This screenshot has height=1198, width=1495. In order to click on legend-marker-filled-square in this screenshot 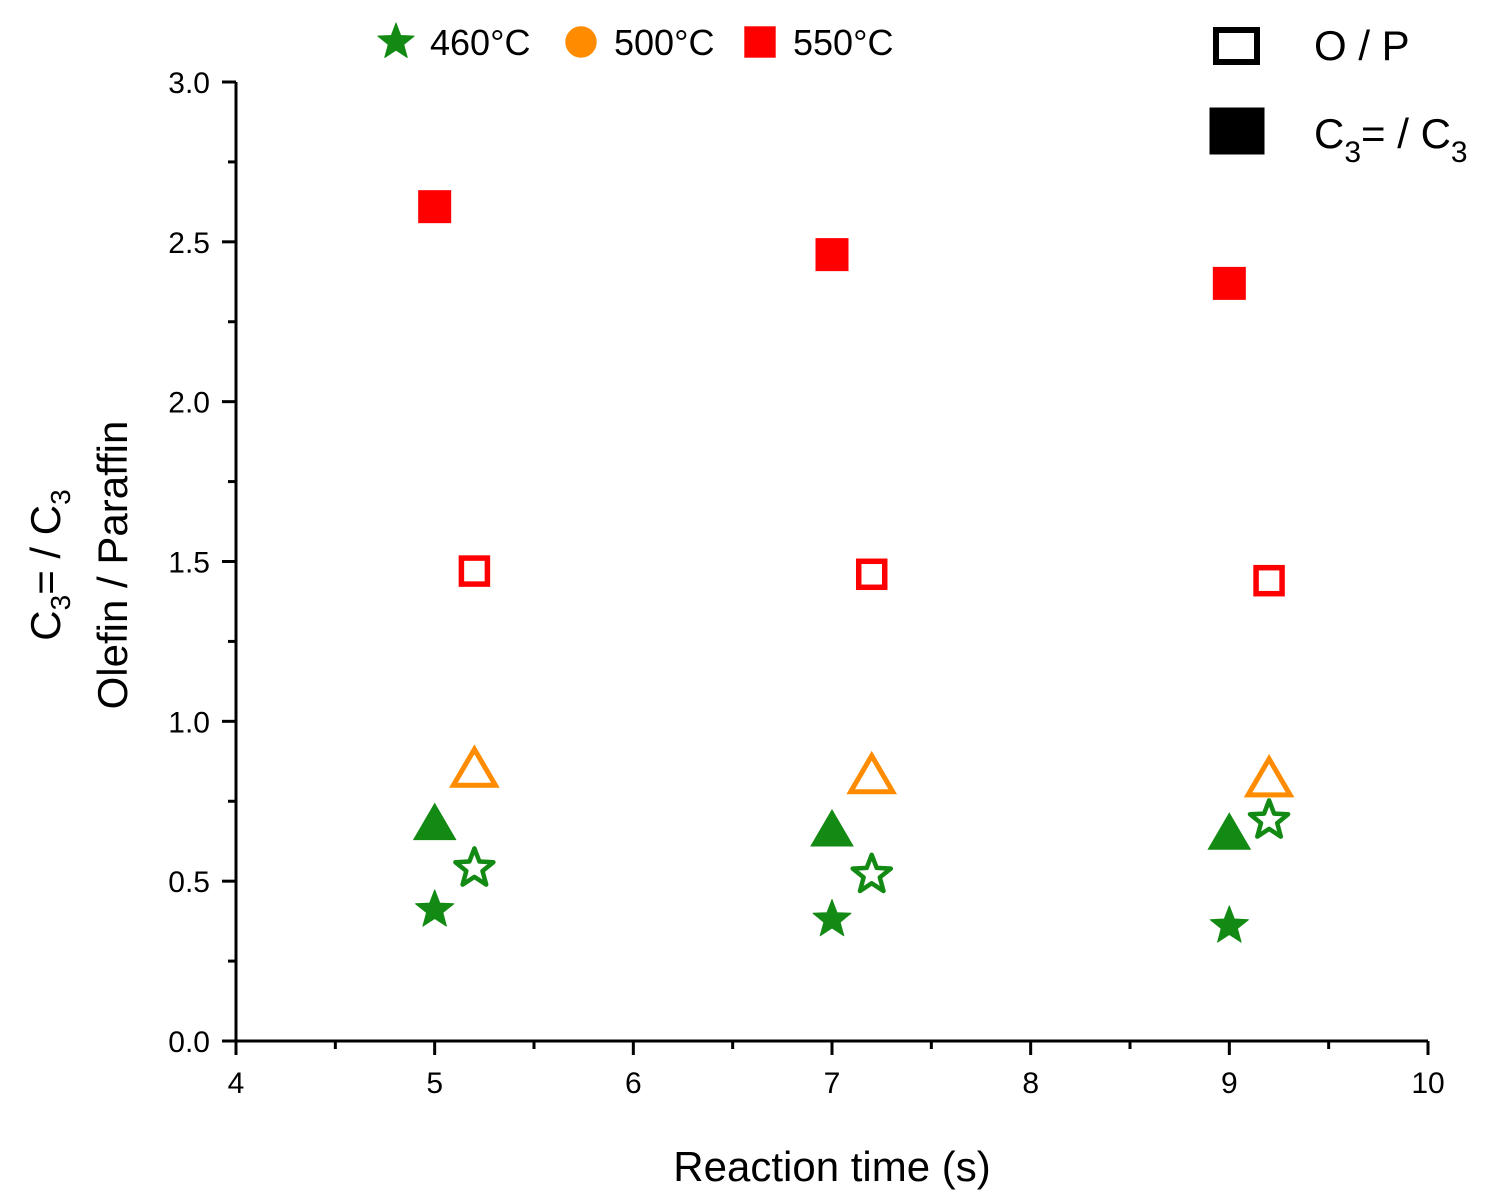, I will do `click(1237, 131)`.